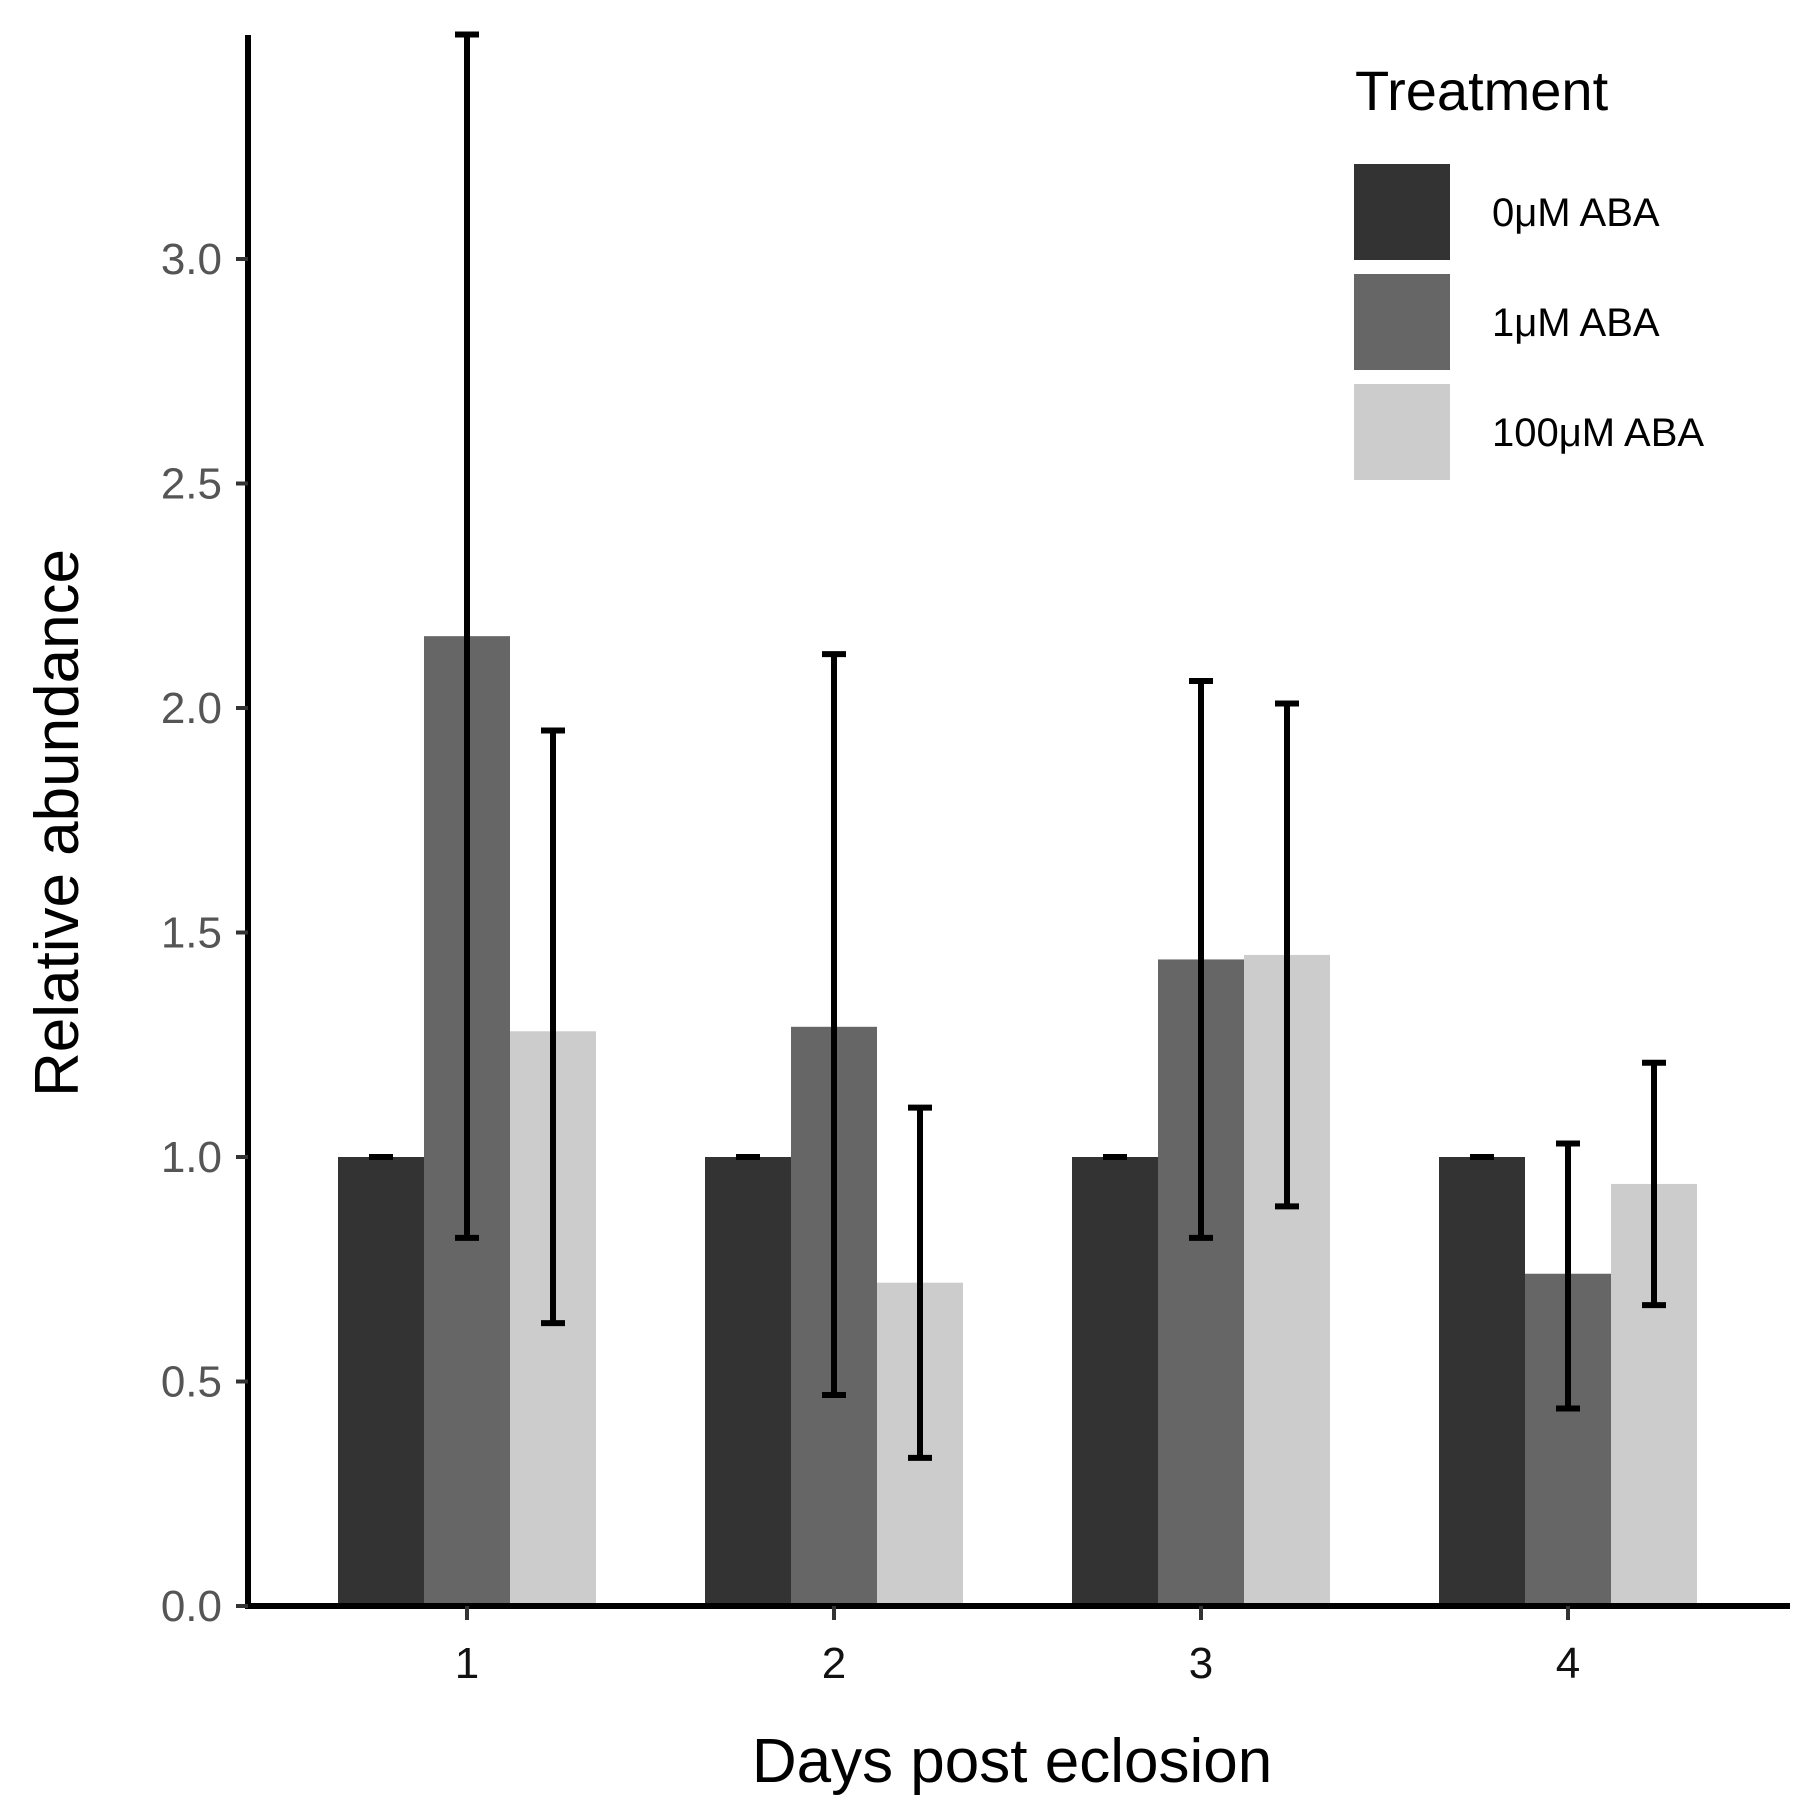 The width and height of the screenshot is (1806, 1818). Describe the element at coordinates (1012, 1761) in the screenshot. I see `x-axis-title: Days post eclosion` at that location.